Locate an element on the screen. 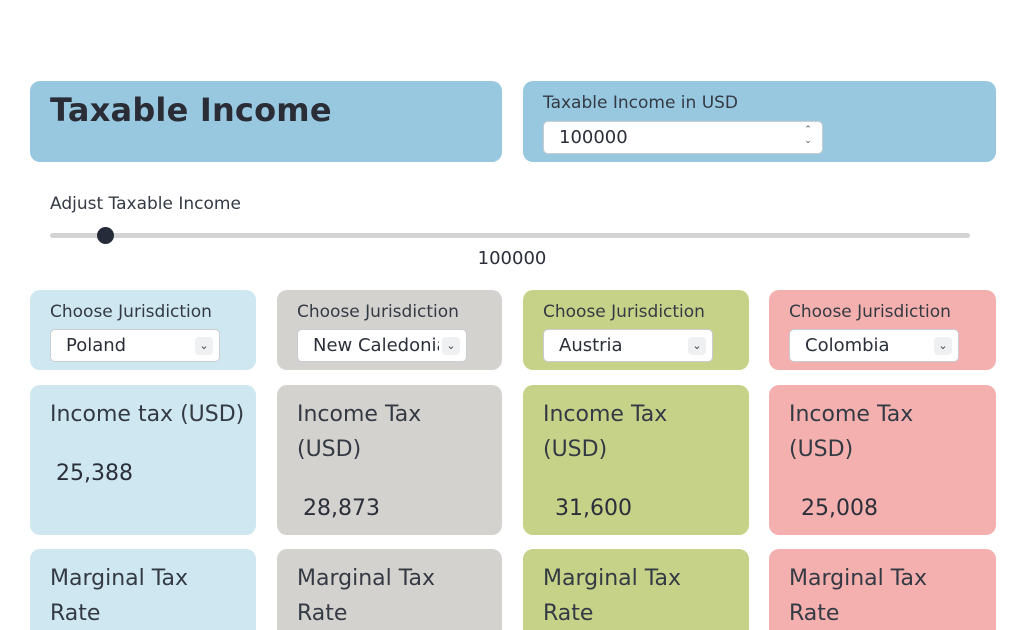  marginal-rate-card-1: Marginal Tax Rate is located at coordinates (143, 589).